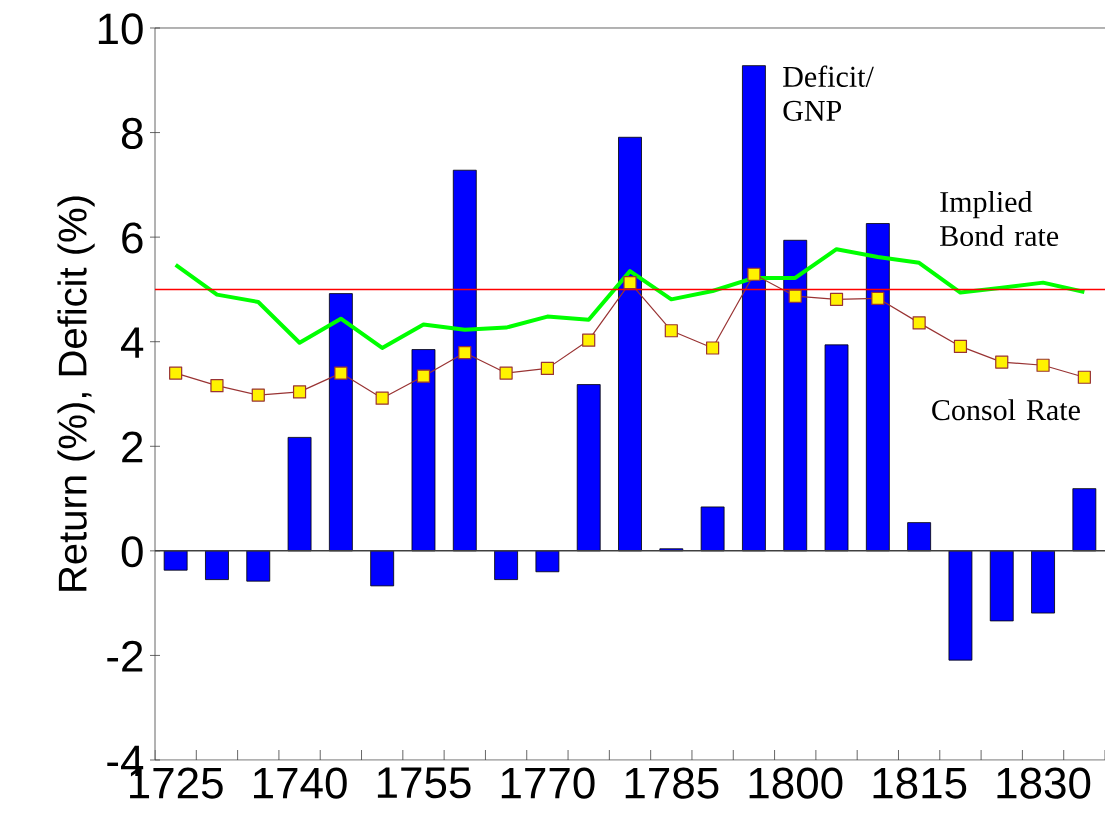 This screenshot has width=1105, height=823. Describe the element at coordinates (76, 393) in the screenshot. I see `y-axis-title: Return (%), Deficit (%)` at that location.